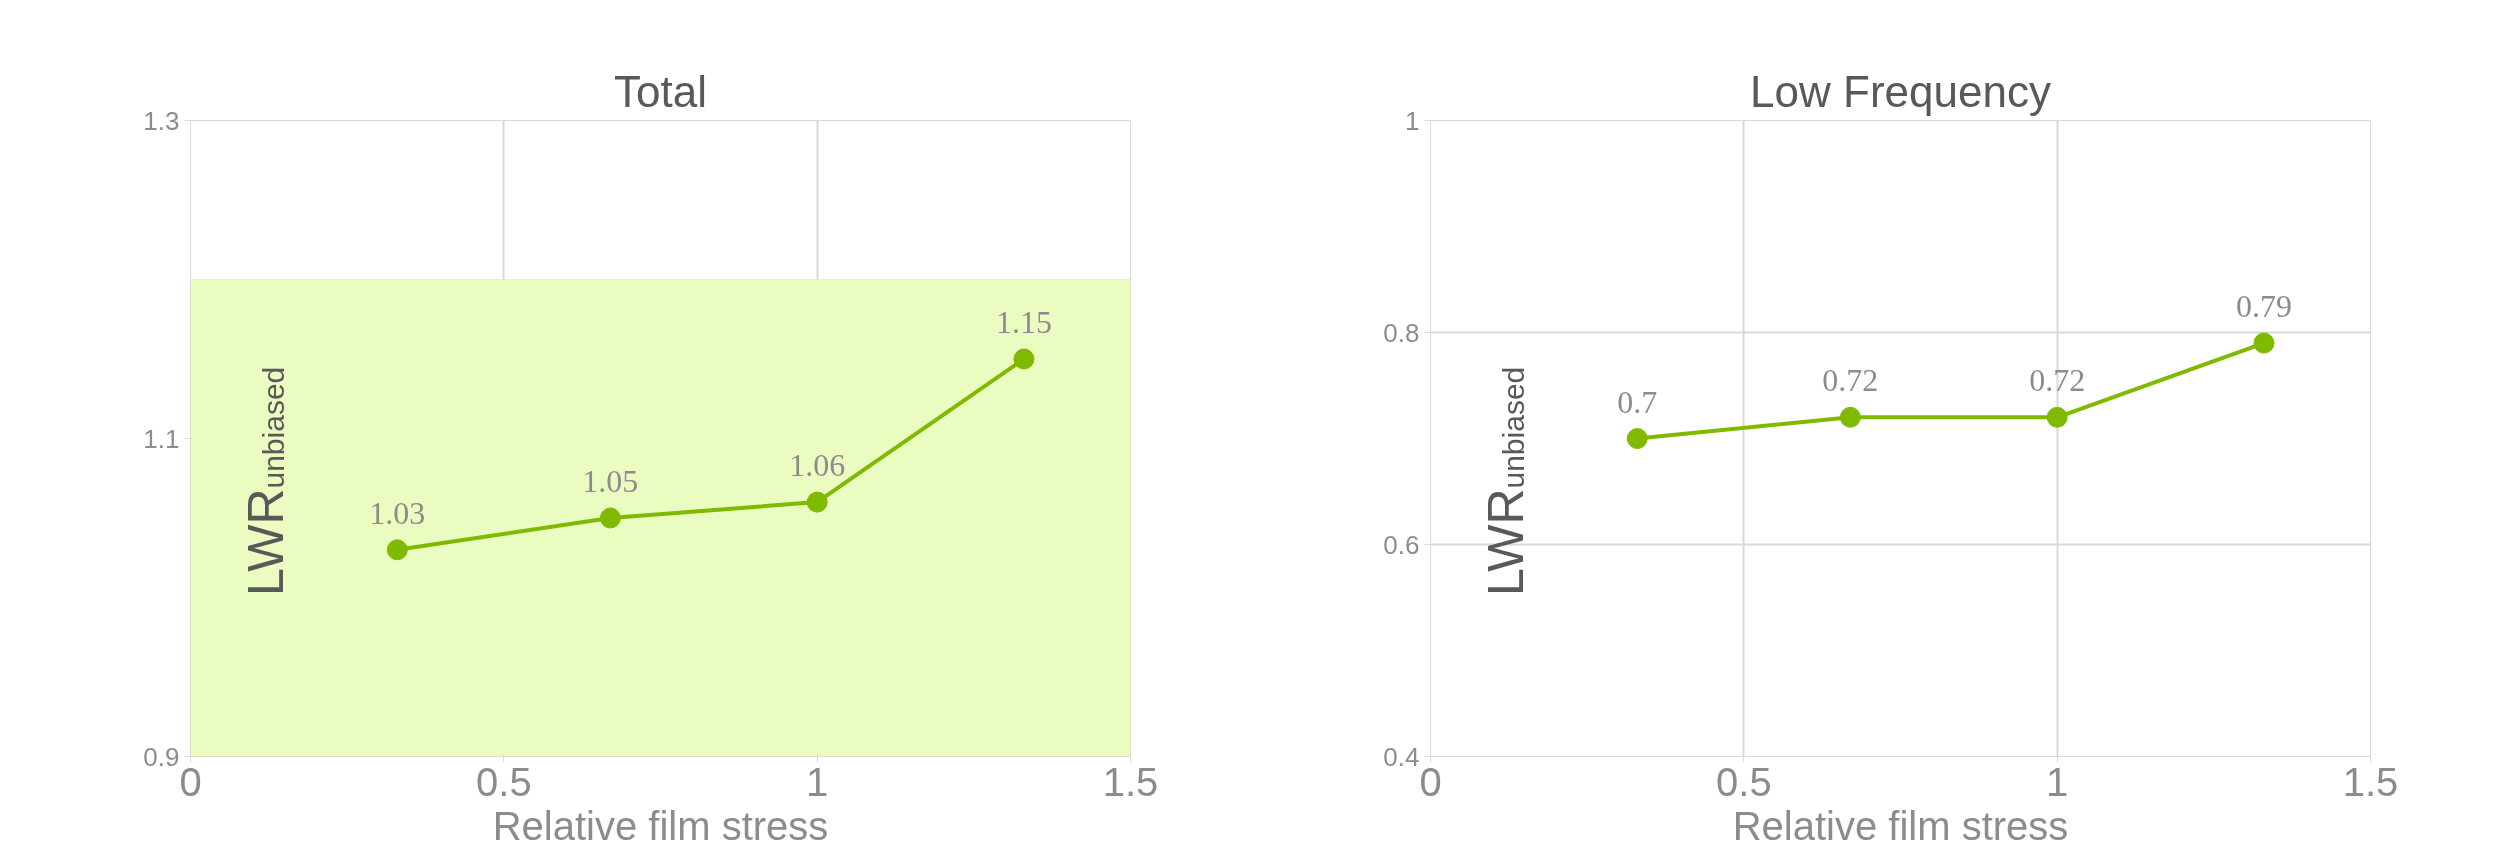 This screenshot has height=865, width=2499. Describe the element at coordinates (1412, 120) in the screenshot. I see `y-tick-label: 1` at that location.